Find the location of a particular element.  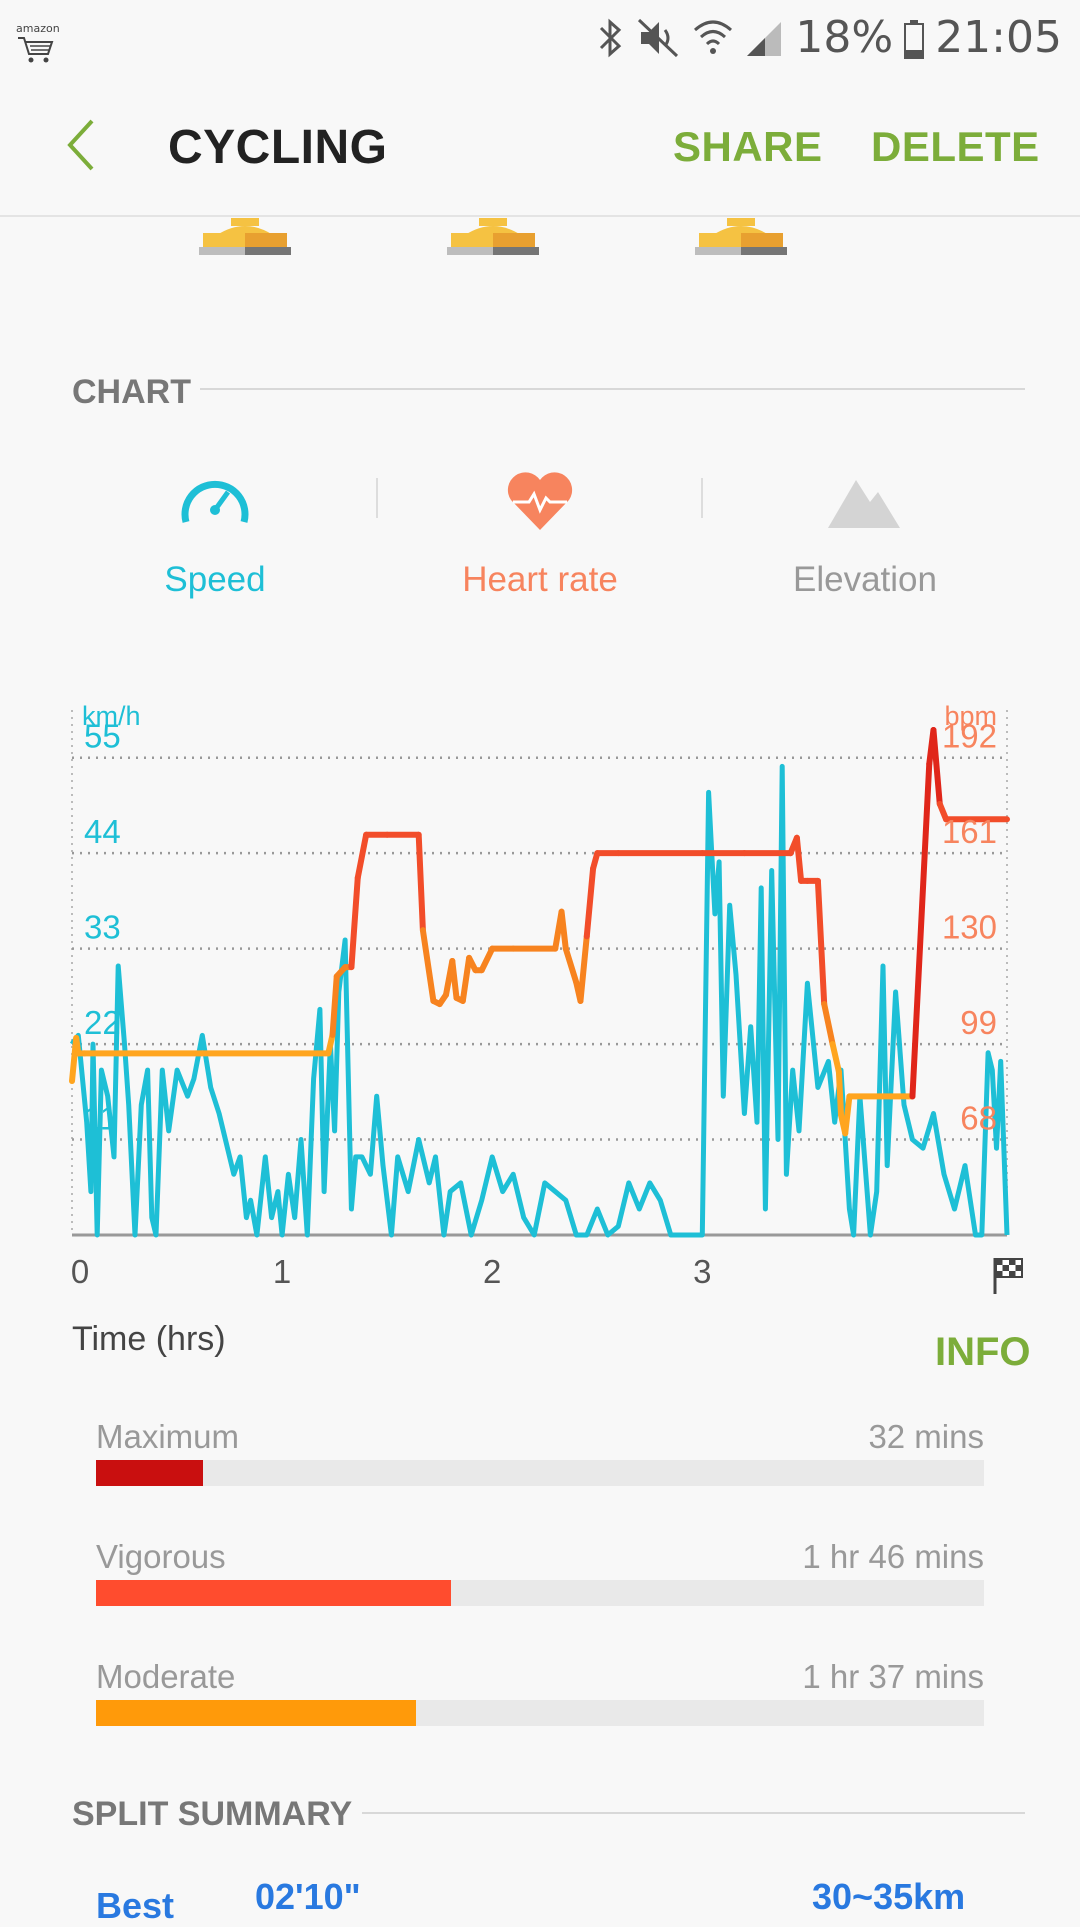

zone-vigorous-fill is located at coordinates (274, 1593).